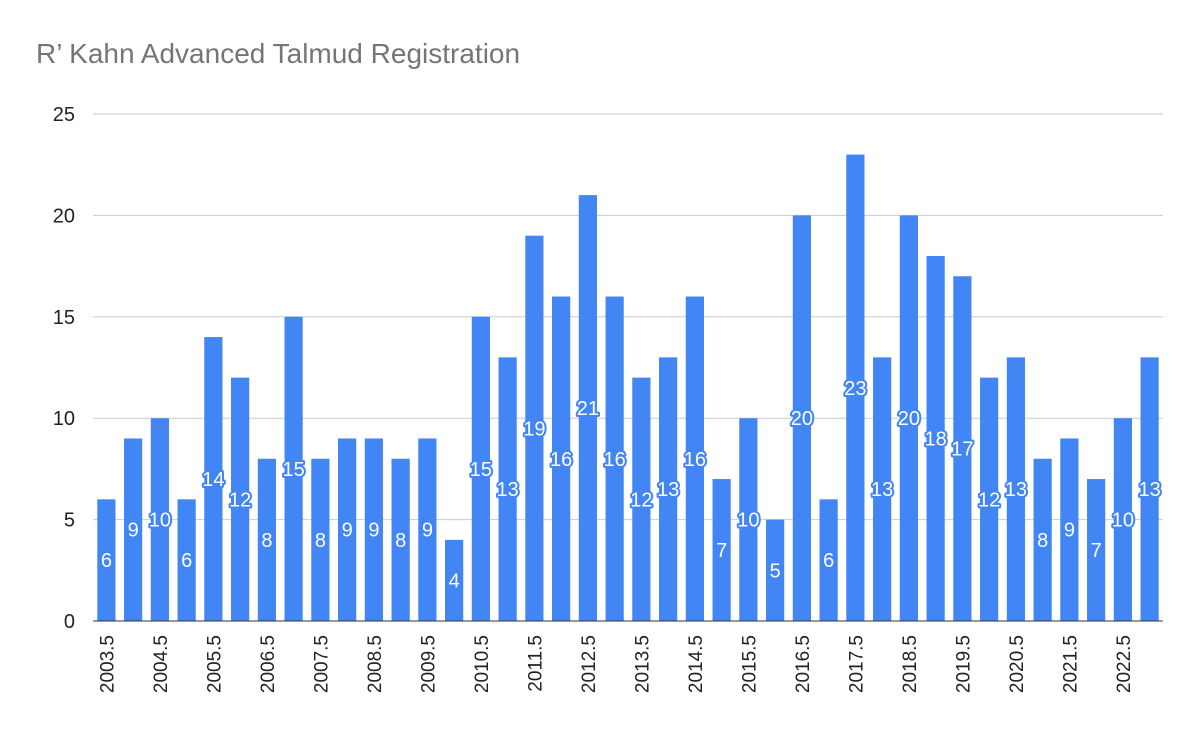 The height and width of the screenshot is (747, 1200). I want to click on y-tick-label: 25, so click(64, 115).